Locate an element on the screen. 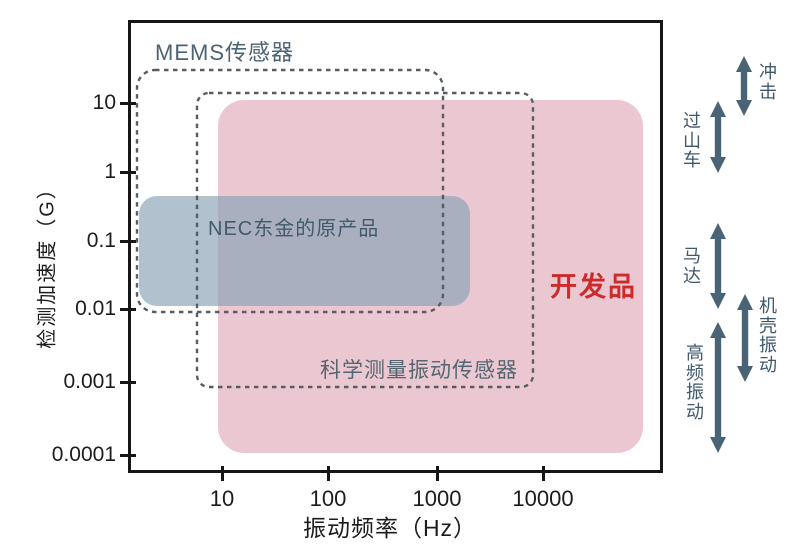  x-axis-title: 振动频率（Hz） is located at coordinates (390, 528).